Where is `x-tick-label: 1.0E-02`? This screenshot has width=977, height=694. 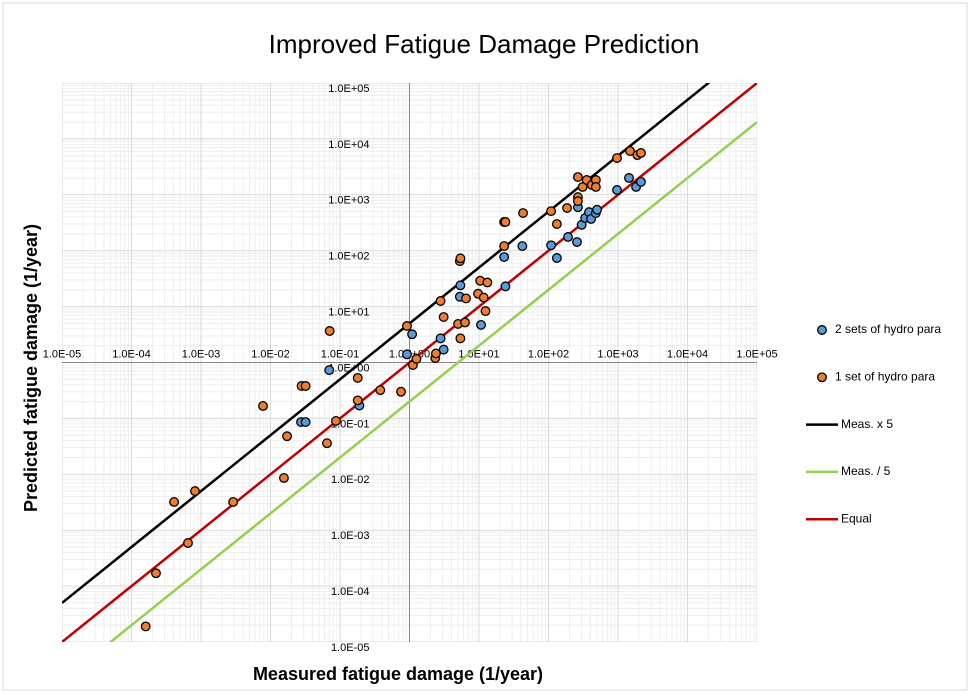
x-tick-label: 1.0E-02 is located at coordinates (270, 354).